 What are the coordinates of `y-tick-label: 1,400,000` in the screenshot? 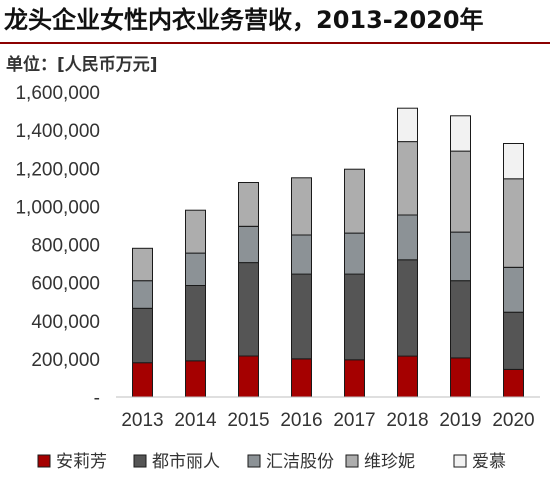 It's located at (57, 131).